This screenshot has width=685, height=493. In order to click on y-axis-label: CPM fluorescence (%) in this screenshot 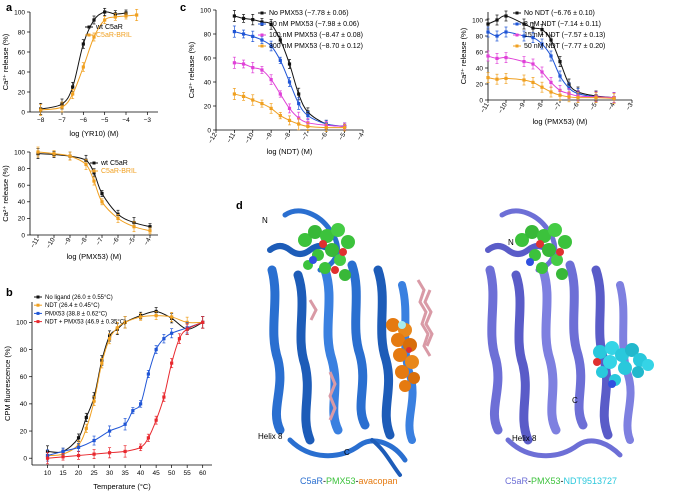, I will do `click(7, 383)`.